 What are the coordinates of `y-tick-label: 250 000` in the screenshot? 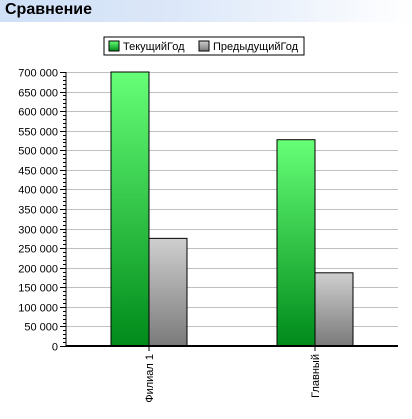 It's located at (38, 250).